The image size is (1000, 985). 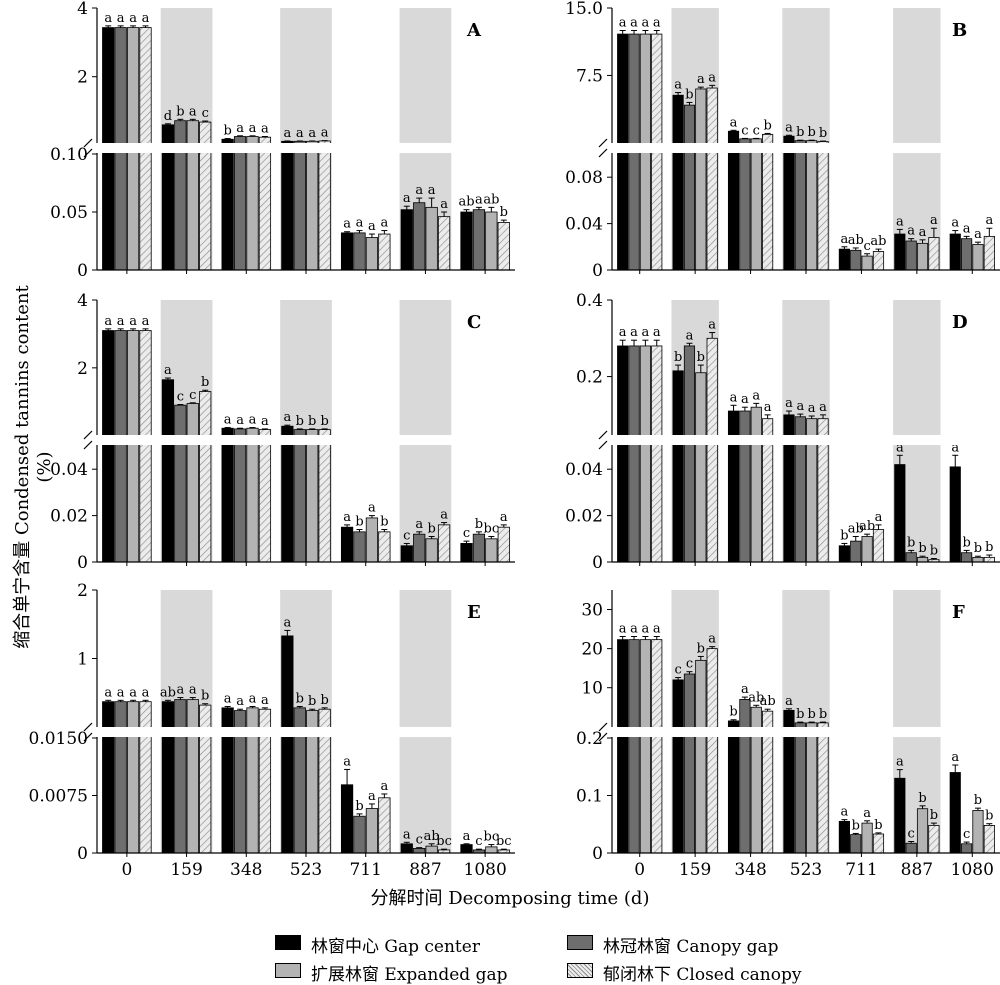 What do you see at coordinates (592, 650) in the screenshot?
I see `y-tick-label: 20` at bounding box center [592, 650].